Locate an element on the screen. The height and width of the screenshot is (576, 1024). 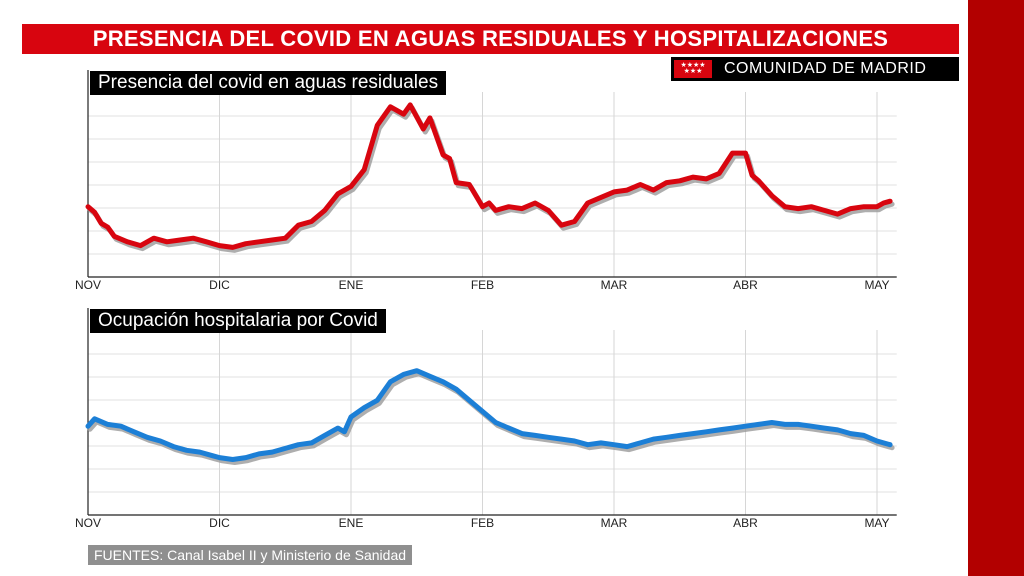
series-line is located at coordinates (489, 415).